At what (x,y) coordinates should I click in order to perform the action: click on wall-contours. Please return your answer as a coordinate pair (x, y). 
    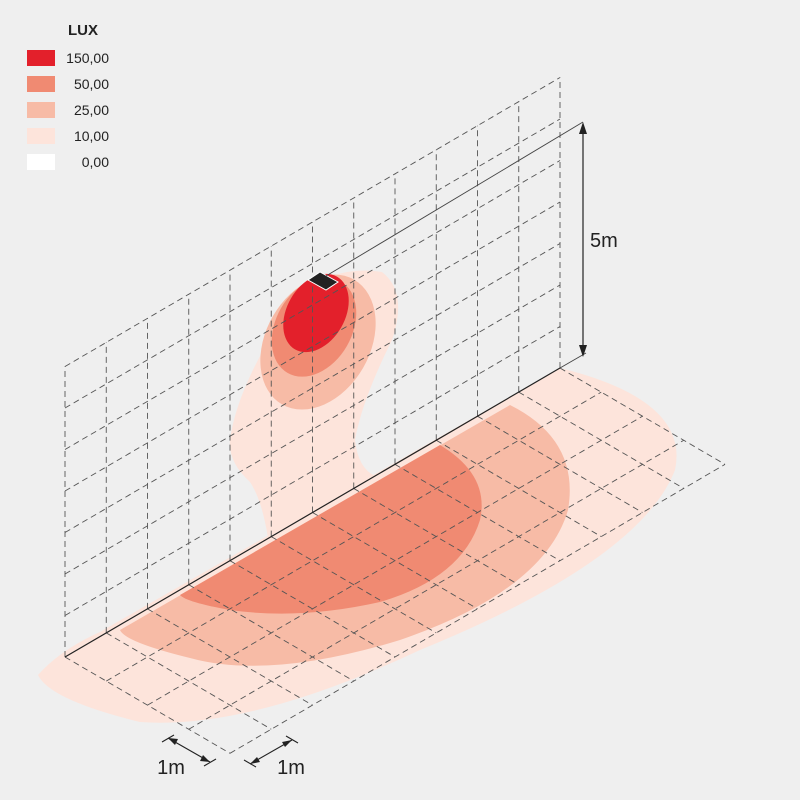
    Looking at the image, I should click on (314, 404).